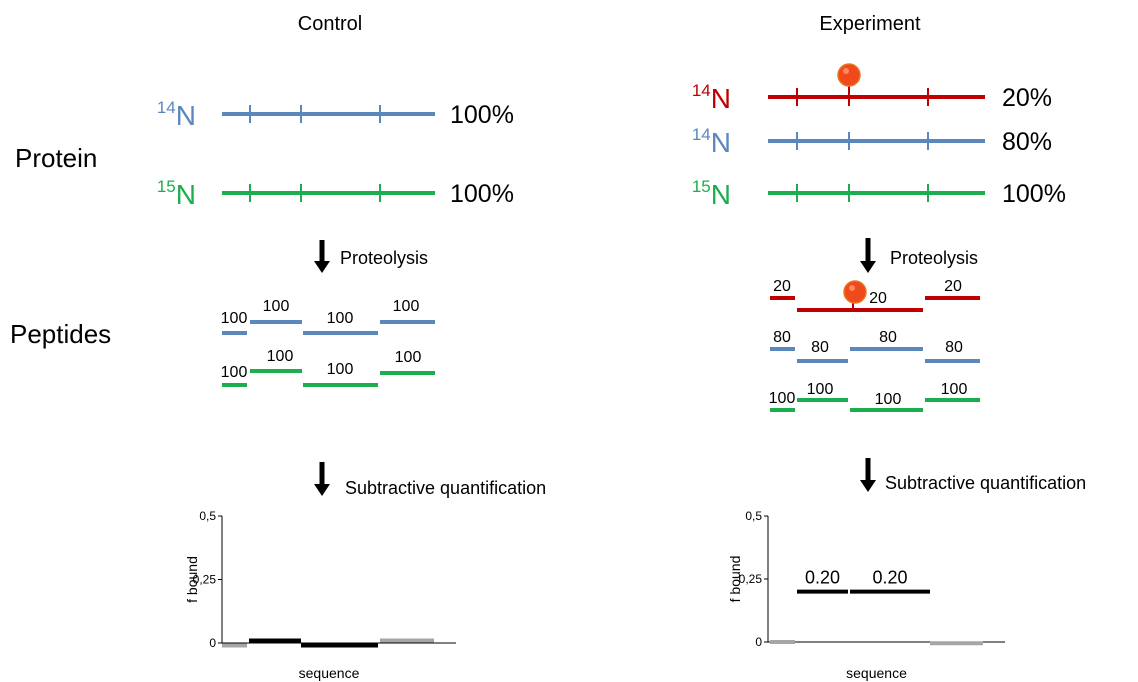 This screenshot has width=1138, height=682. What do you see at coordinates (56, 158) in the screenshot?
I see `row-label: Protein` at bounding box center [56, 158].